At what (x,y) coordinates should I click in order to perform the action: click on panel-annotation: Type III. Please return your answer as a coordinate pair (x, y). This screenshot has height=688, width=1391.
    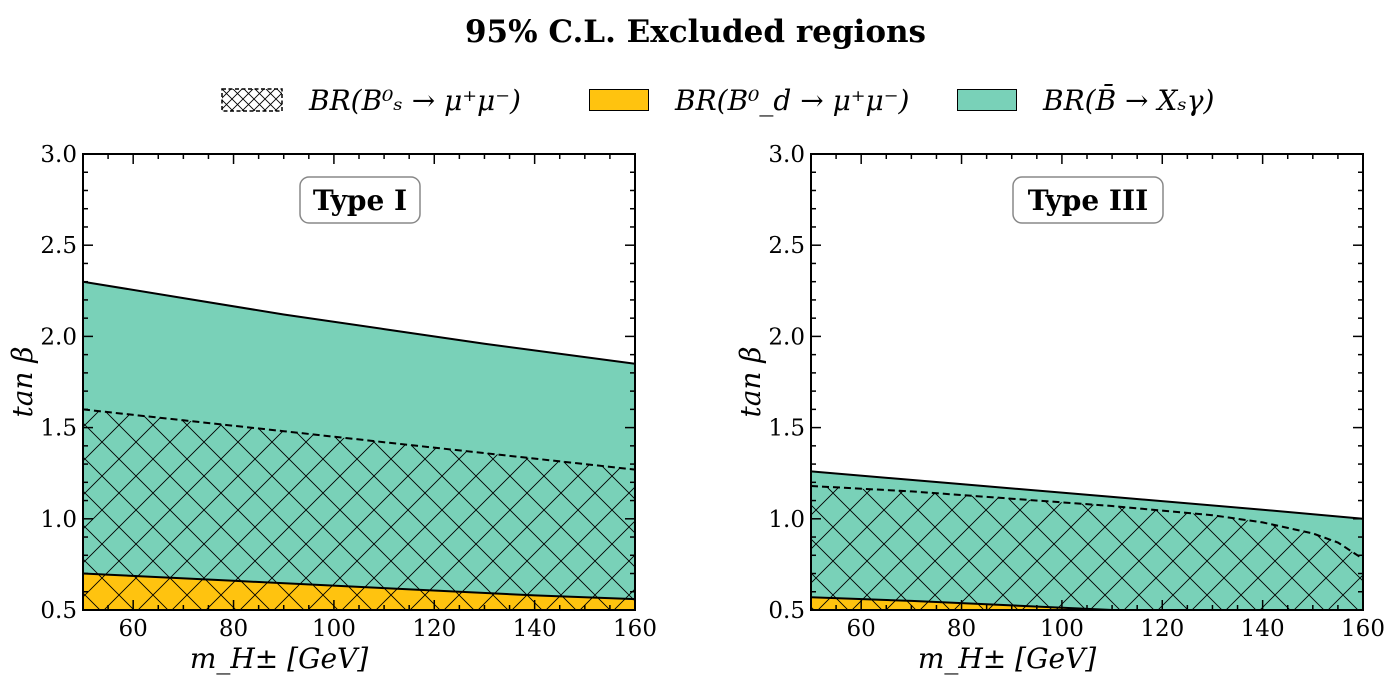
    Looking at the image, I should click on (1088, 200).